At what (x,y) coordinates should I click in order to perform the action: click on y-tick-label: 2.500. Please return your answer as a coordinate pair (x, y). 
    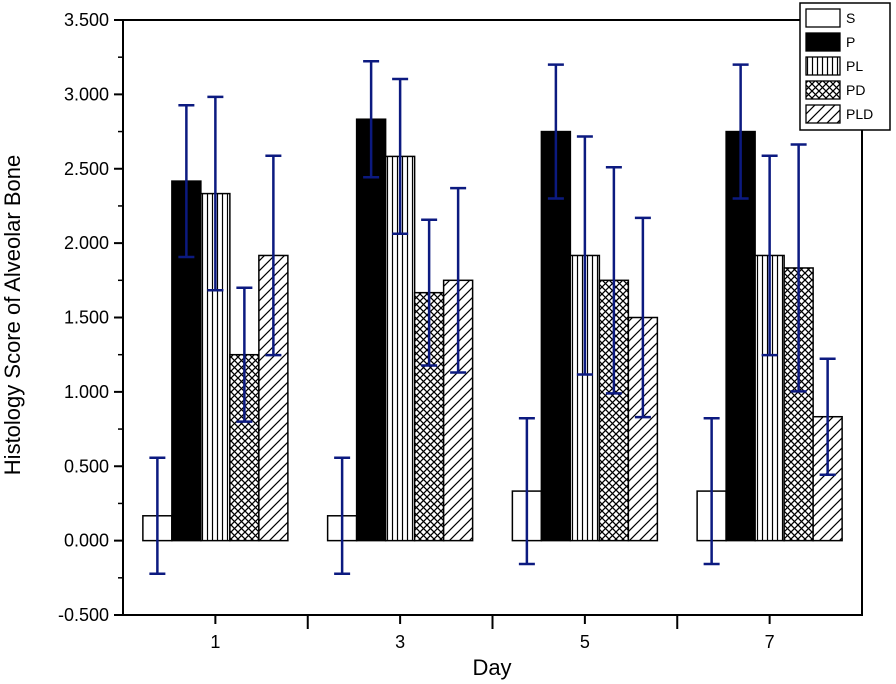
    Looking at the image, I should click on (86, 169).